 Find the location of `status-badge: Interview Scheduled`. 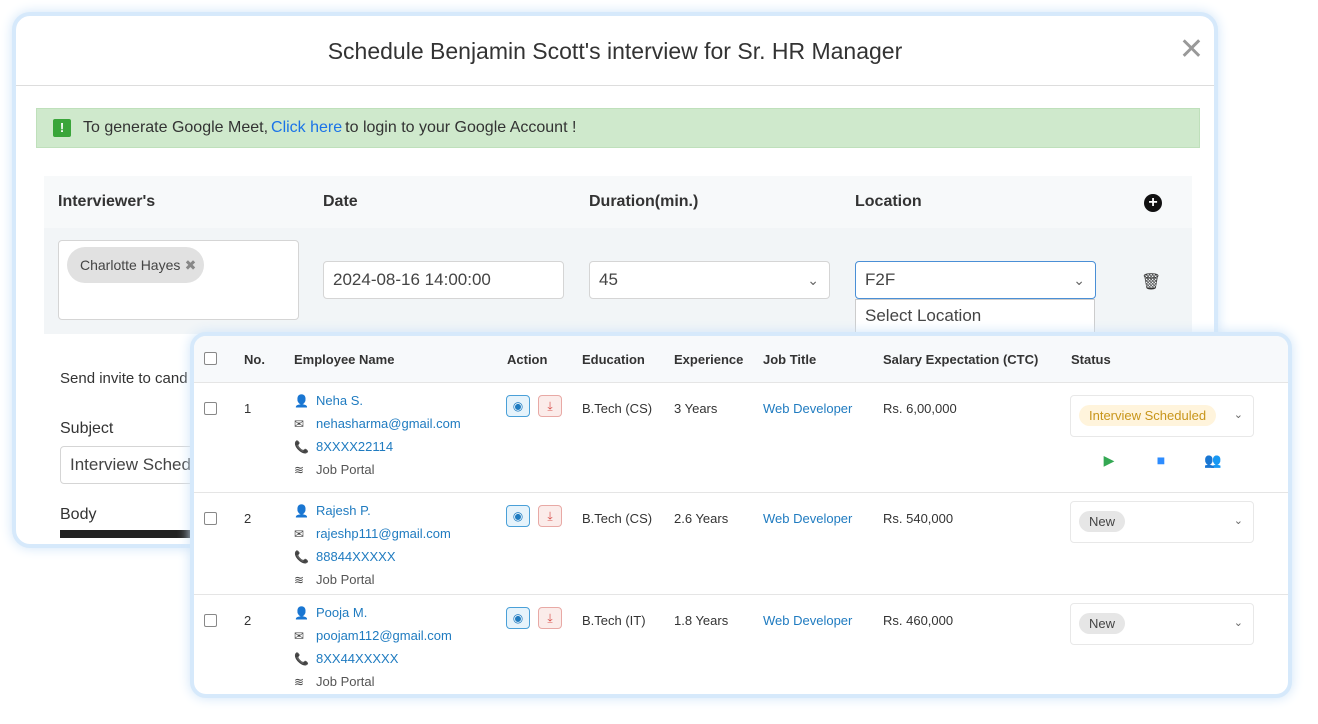

status-badge: Interview Scheduled is located at coordinates (1148, 415).